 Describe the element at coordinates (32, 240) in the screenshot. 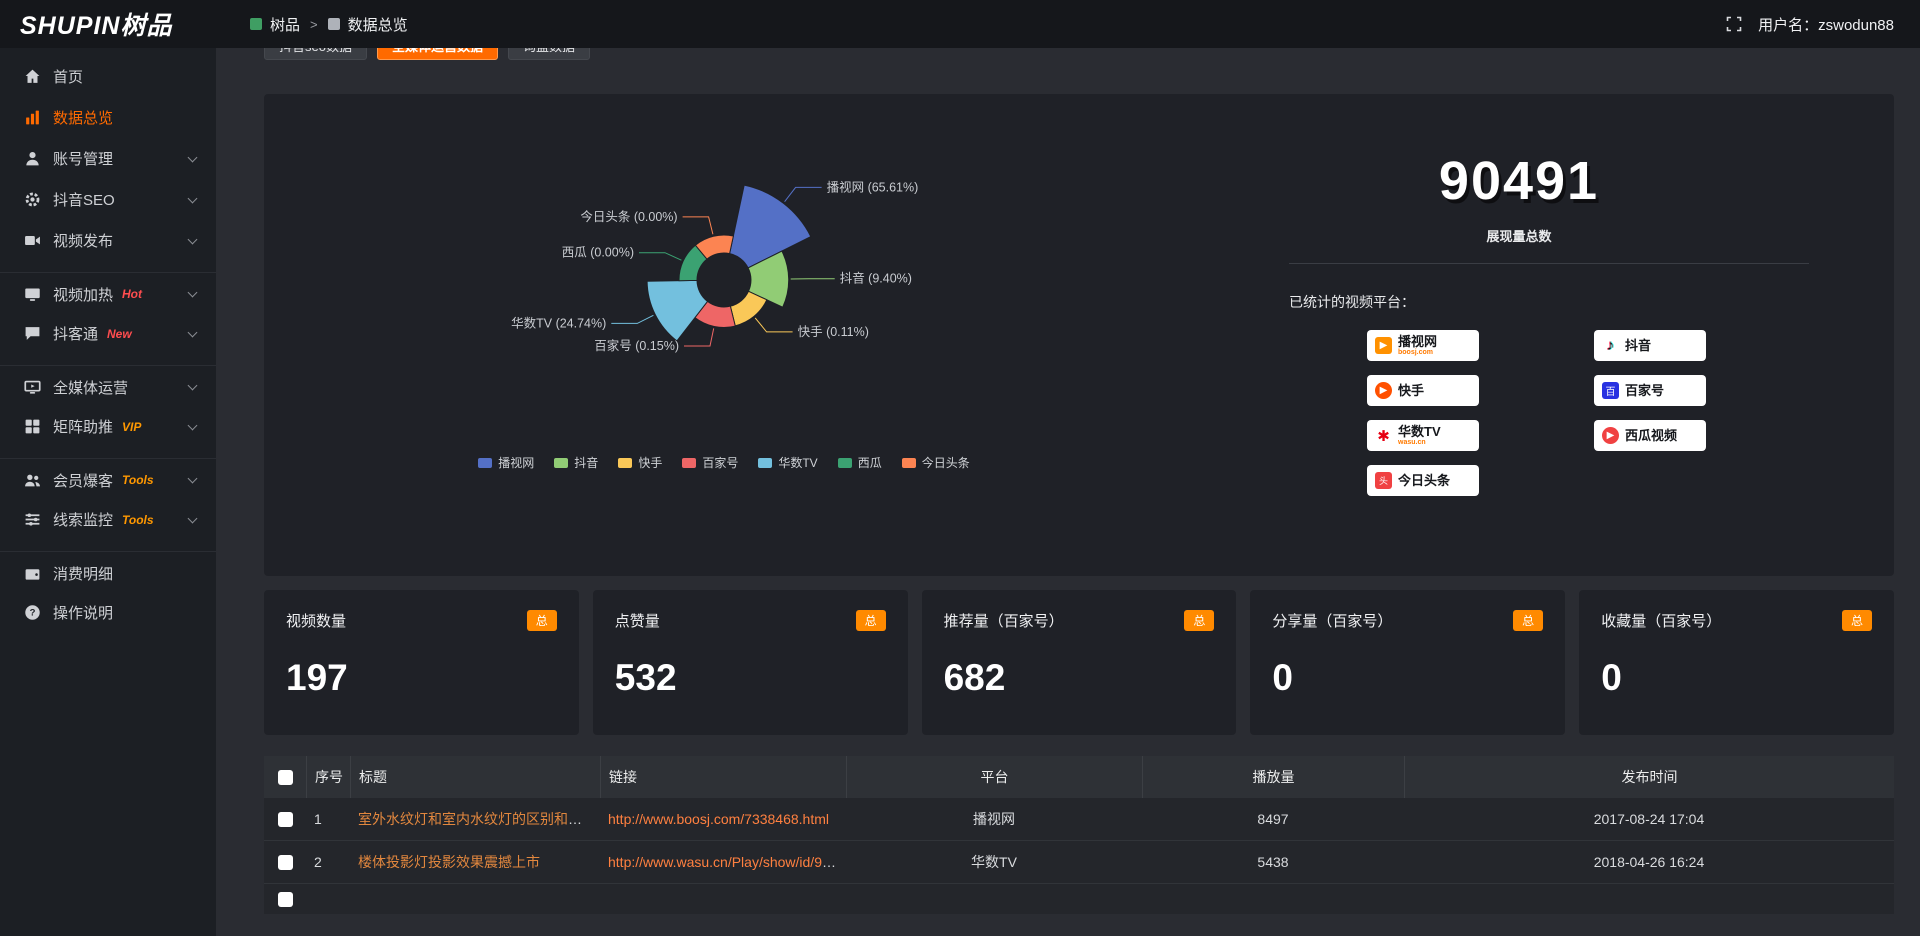

I see `video-icon` at that location.